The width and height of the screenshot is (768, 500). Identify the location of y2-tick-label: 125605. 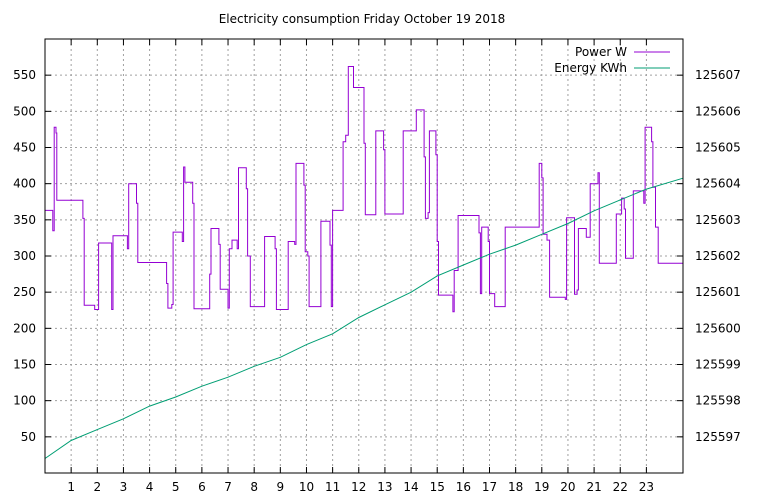
(718, 148).